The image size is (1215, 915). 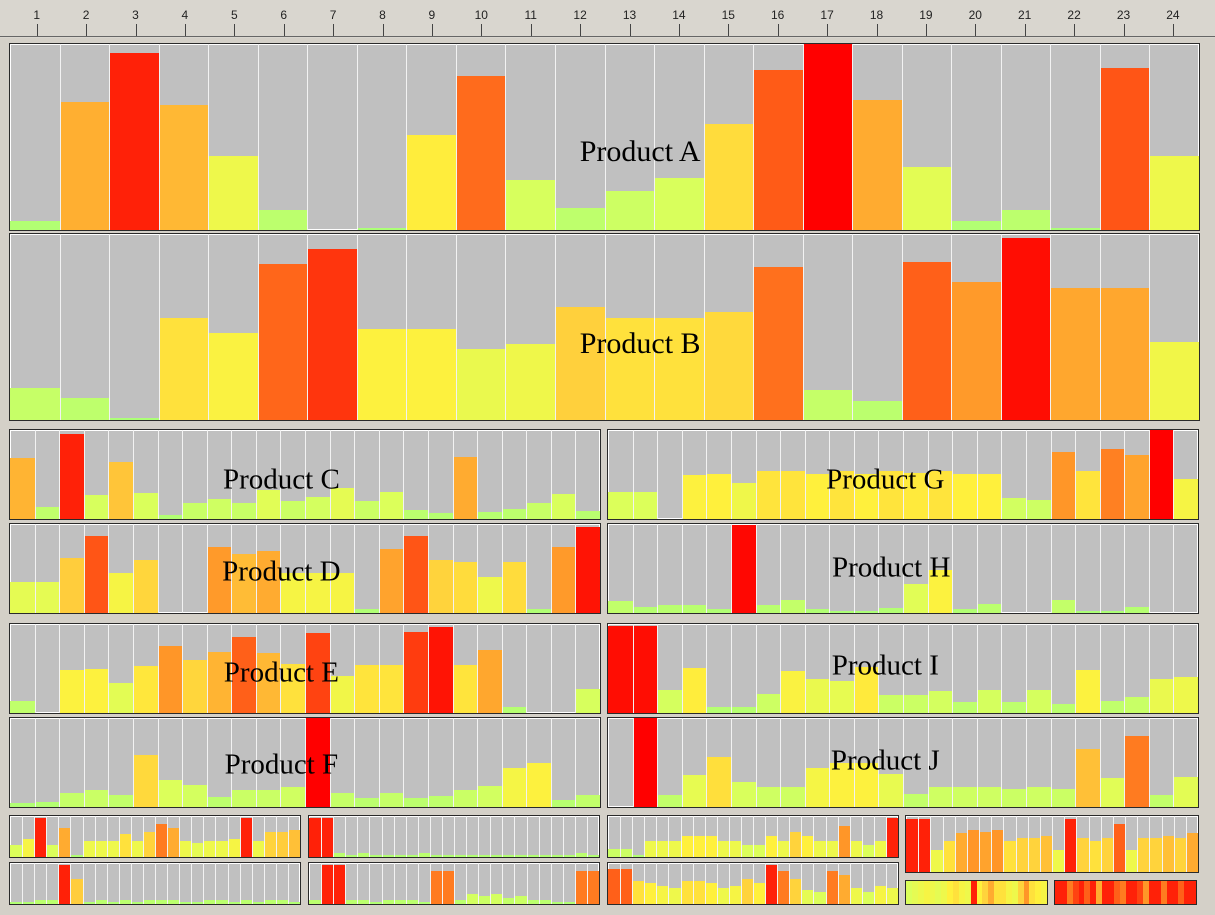 I want to click on ruler-tick-label: 4, so click(x=185, y=15).